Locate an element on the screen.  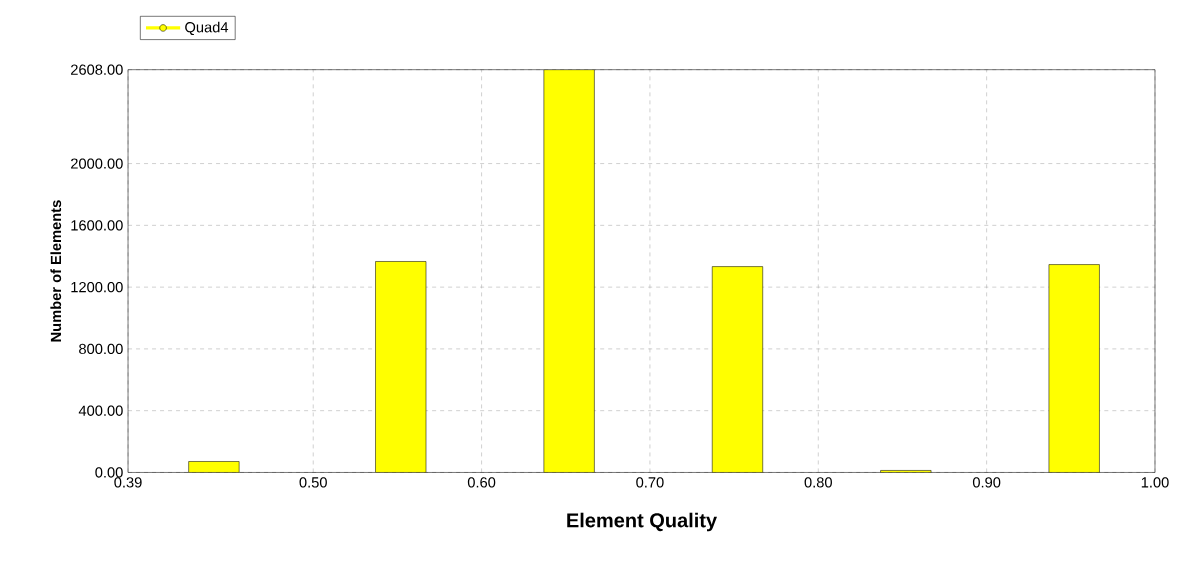
y-tick-label: 400.00 is located at coordinates (100, 410).